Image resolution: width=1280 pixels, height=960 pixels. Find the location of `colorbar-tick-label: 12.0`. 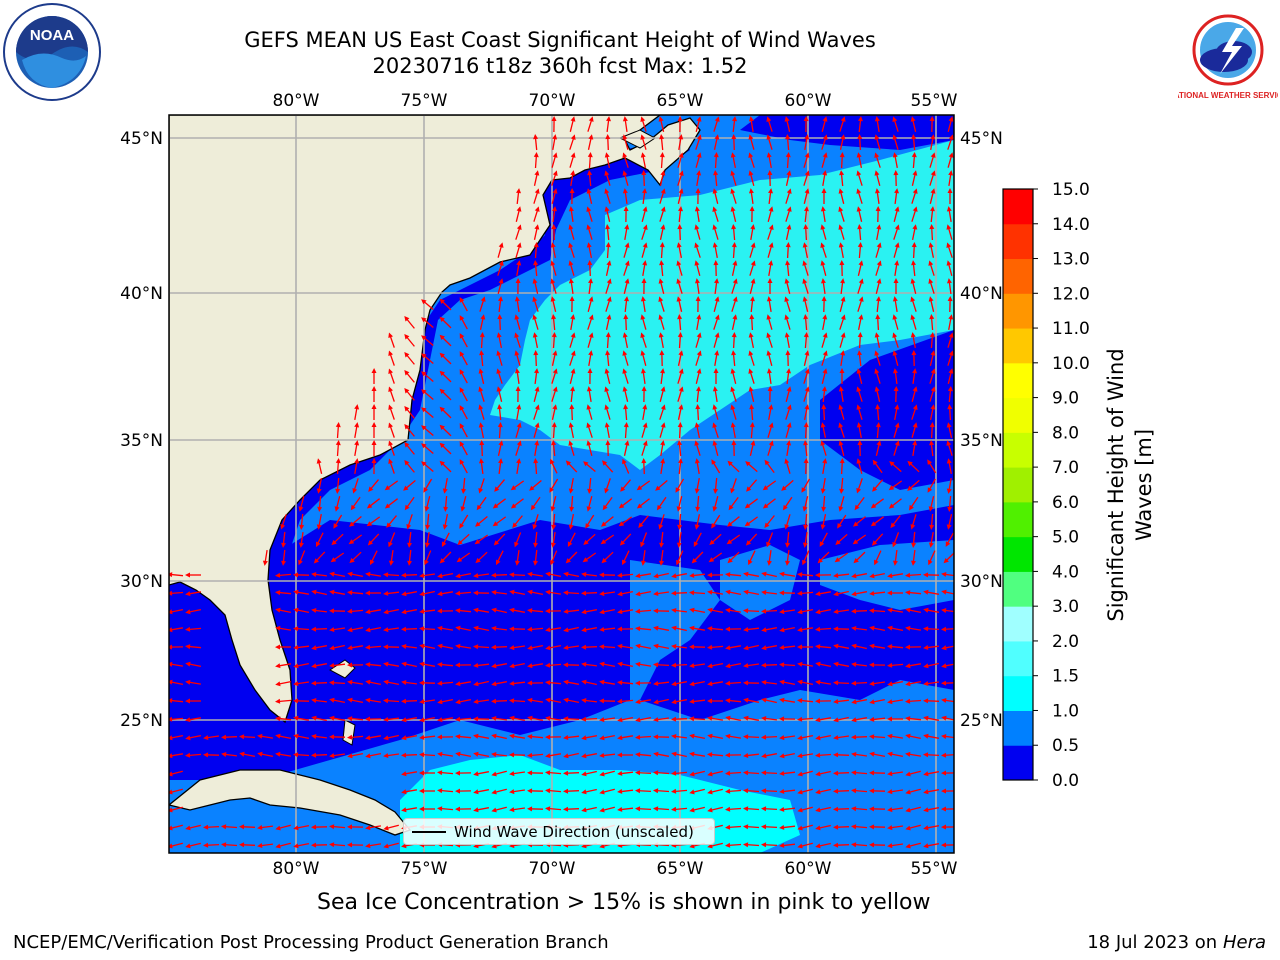

colorbar-tick-label: 12.0 is located at coordinates (1071, 294).